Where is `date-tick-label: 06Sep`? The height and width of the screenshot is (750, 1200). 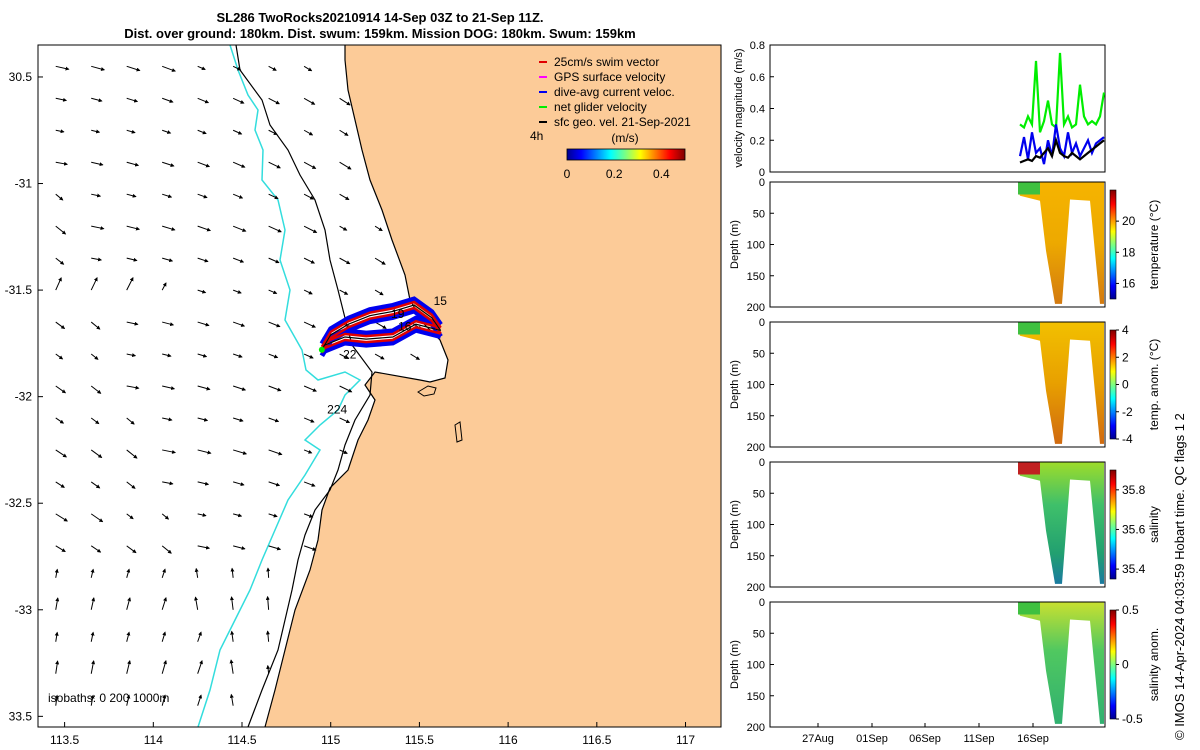 date-tick-label: 06Sep is located at coordinates (925, 739).